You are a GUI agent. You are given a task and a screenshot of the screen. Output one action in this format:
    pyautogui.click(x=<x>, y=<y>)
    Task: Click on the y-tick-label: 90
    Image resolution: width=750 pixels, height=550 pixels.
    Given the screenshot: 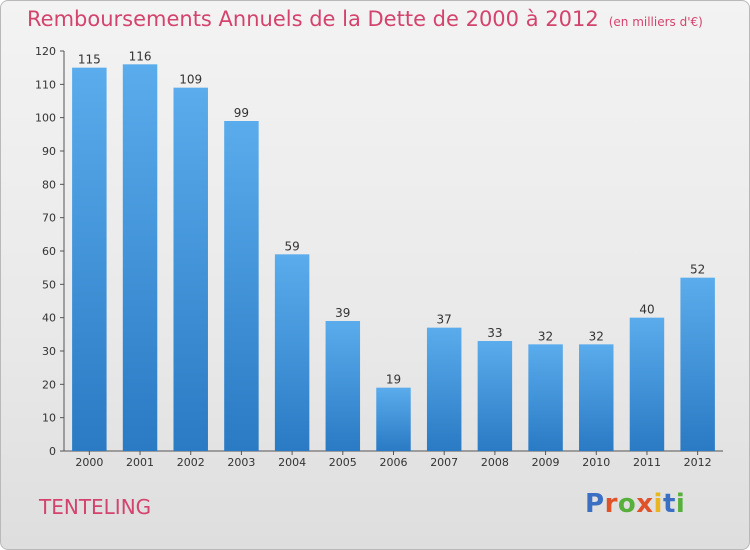 What is the action you would take?
    pyautogui.click(x=49, y=151)
    